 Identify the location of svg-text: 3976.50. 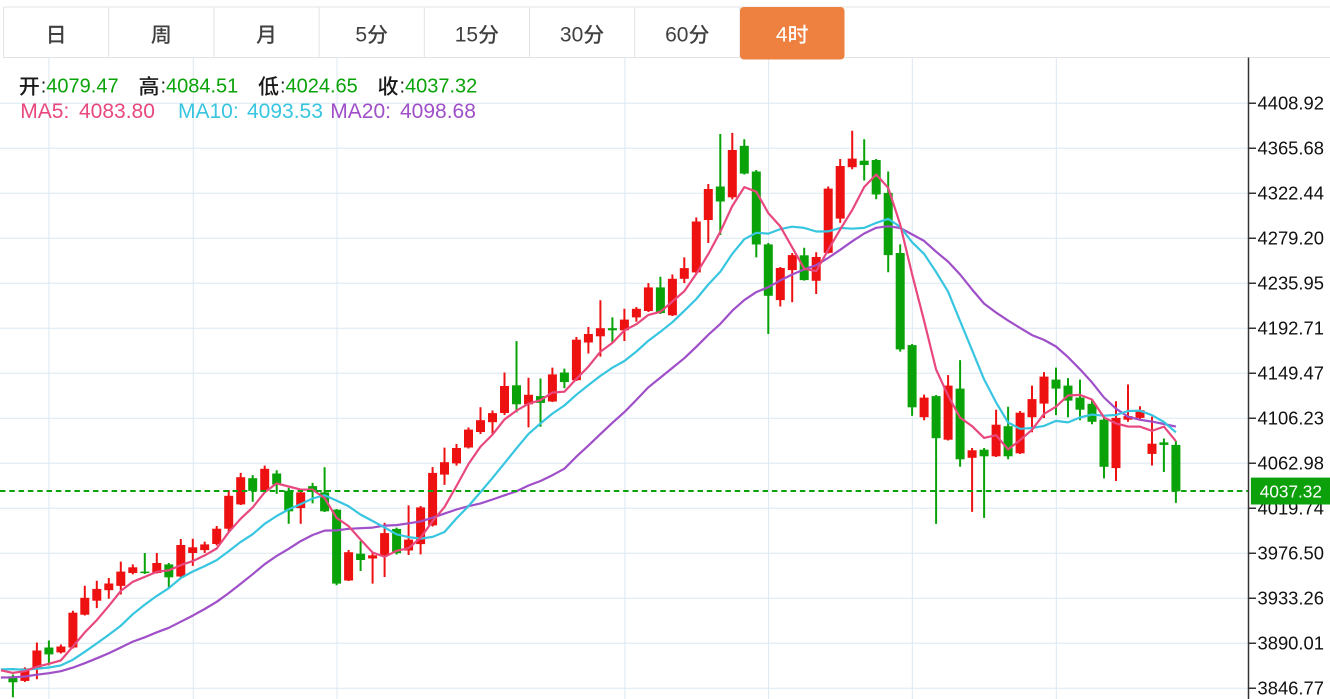
(1291, 553).